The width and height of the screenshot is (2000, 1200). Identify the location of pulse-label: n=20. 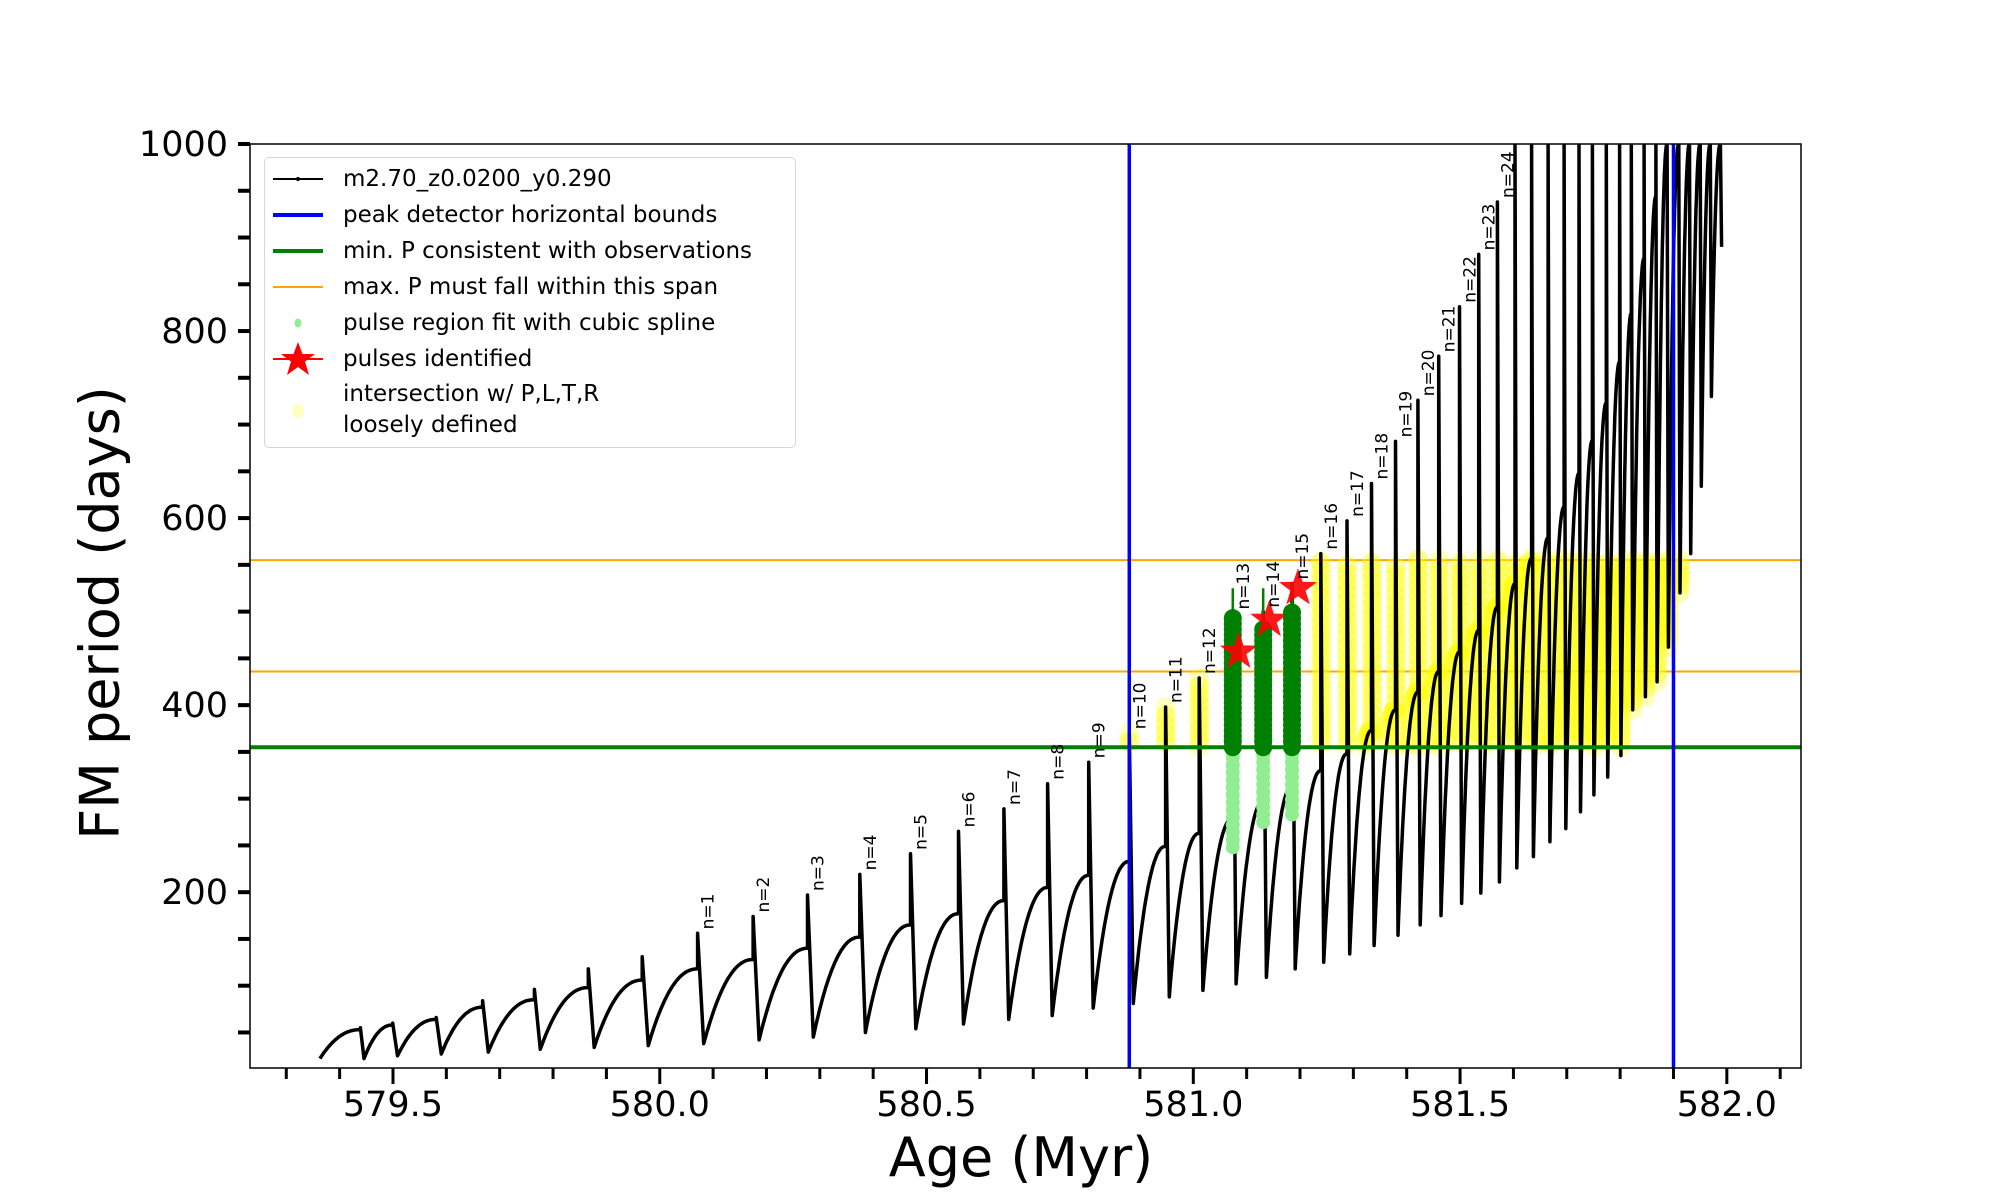
(1429, 373).